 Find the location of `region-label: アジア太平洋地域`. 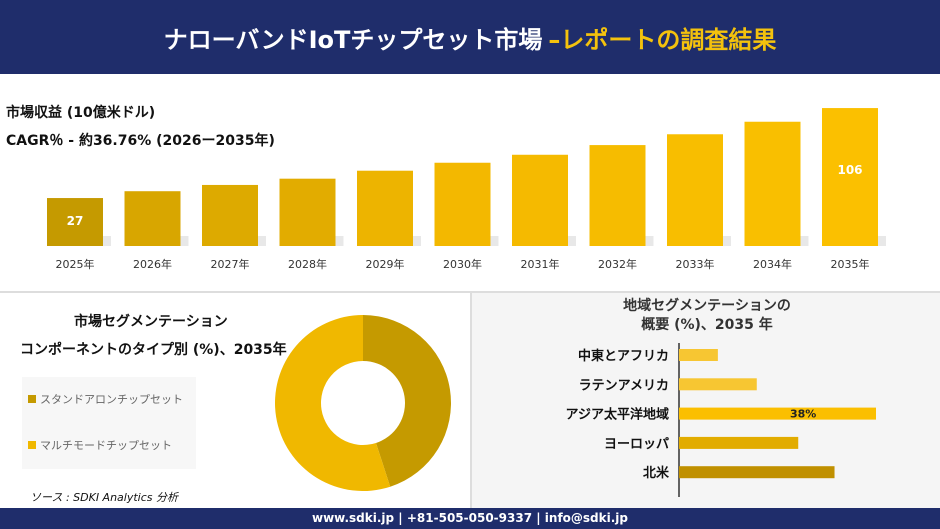

region-label: アジア太平洋地域 is located at coordinates (617, 415).